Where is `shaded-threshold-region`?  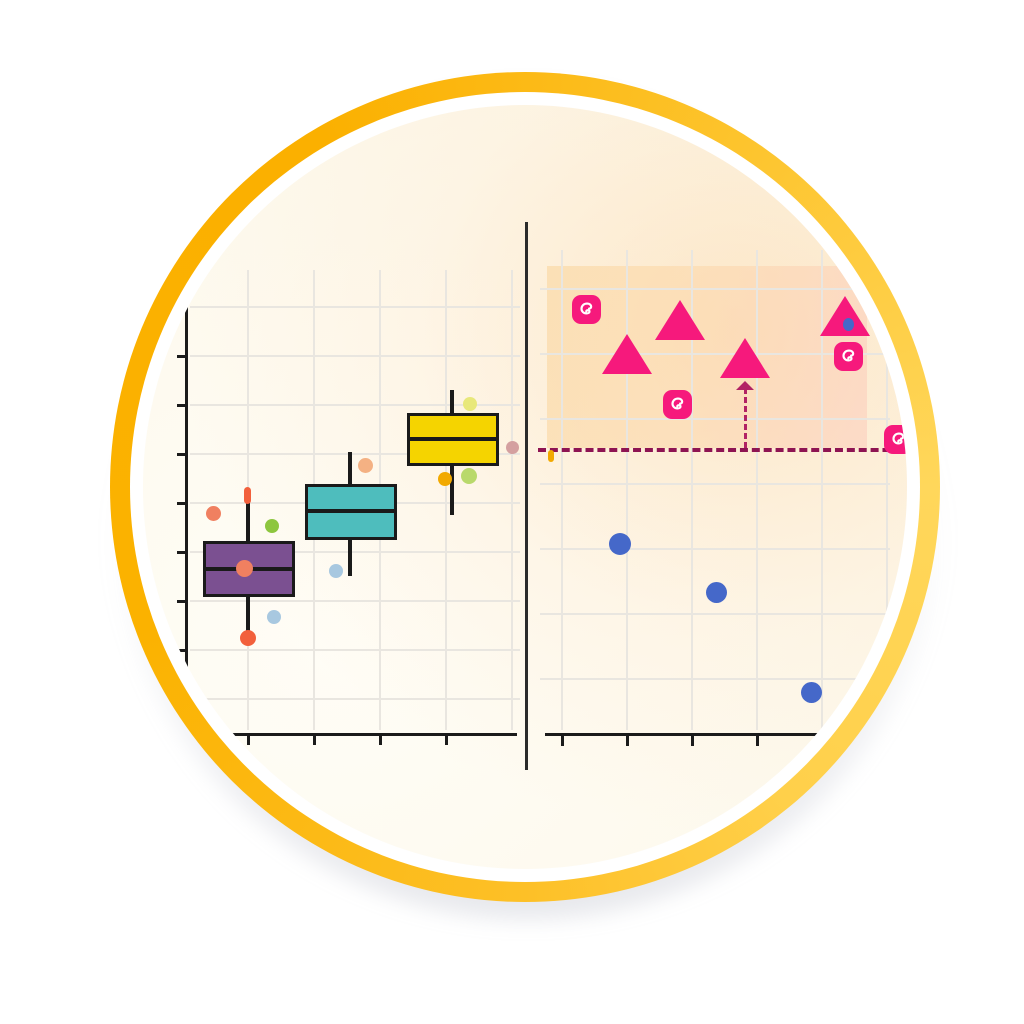
shaded-threshold-region is located at coordinates (707, 357).